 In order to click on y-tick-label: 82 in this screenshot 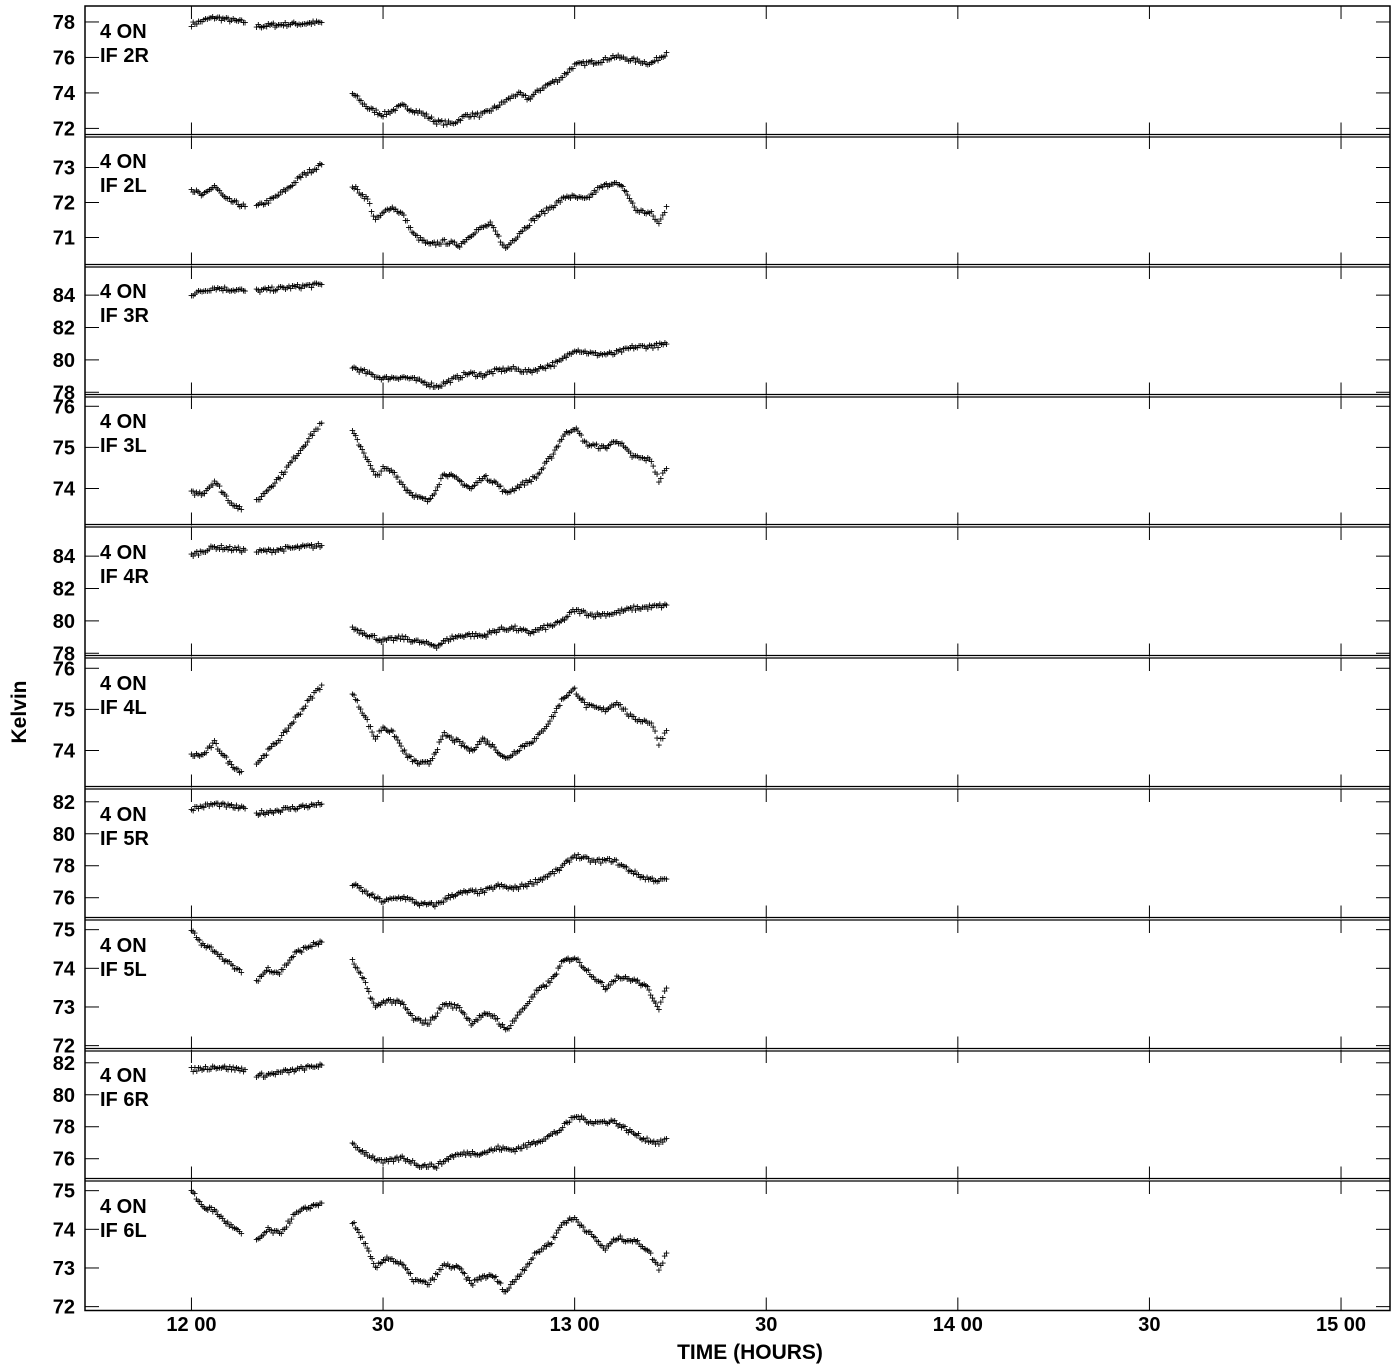, I will do `click(64, 590)`.